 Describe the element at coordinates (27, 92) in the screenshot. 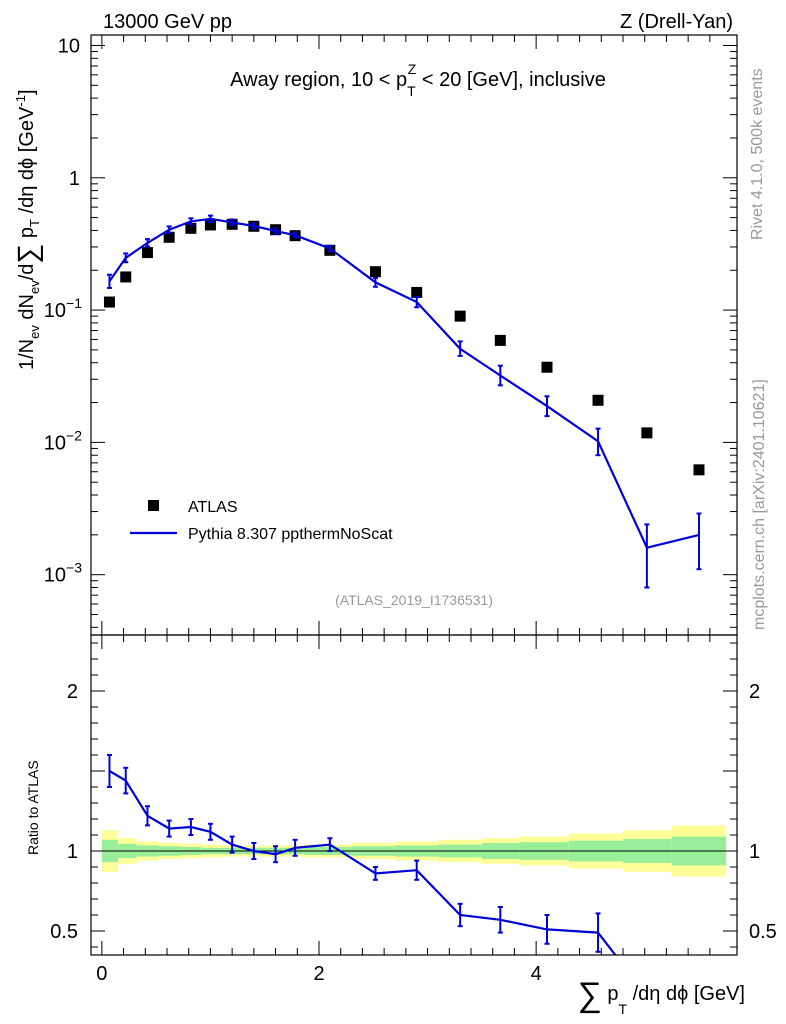

I see `ylabel-part-6: ]` at that location.